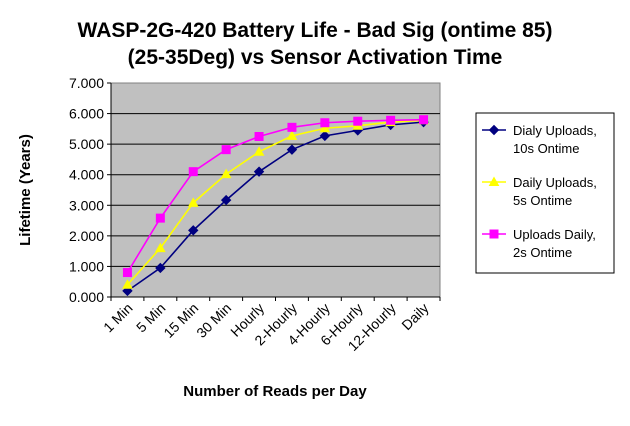 The height and width of the screenshot is (426, 630). What do you see at coordinates (542, 252) in the screenshot?
I see `legend-label: 2s Ontime` at bounding box center [542, 252].